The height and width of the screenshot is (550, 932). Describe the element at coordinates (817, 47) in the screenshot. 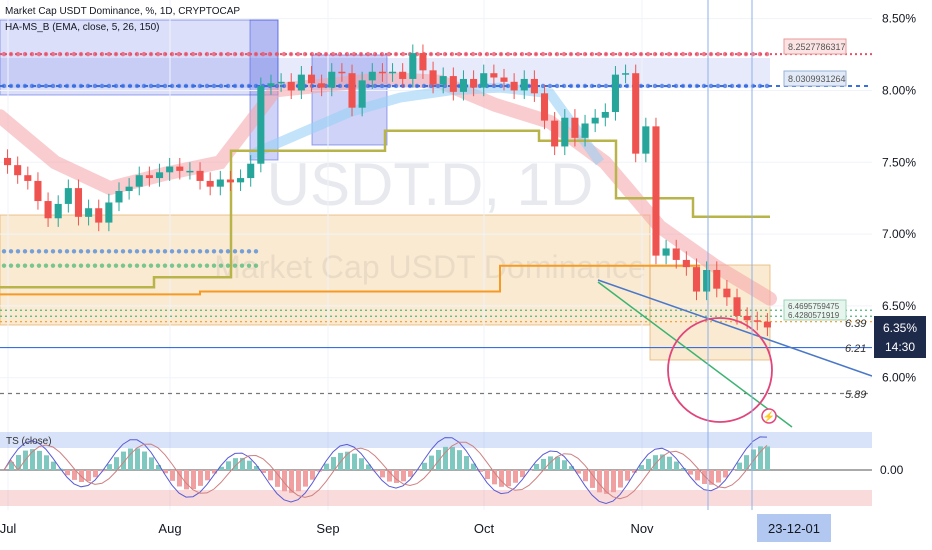

I see `svg-text: 8.2527786317` at that location.